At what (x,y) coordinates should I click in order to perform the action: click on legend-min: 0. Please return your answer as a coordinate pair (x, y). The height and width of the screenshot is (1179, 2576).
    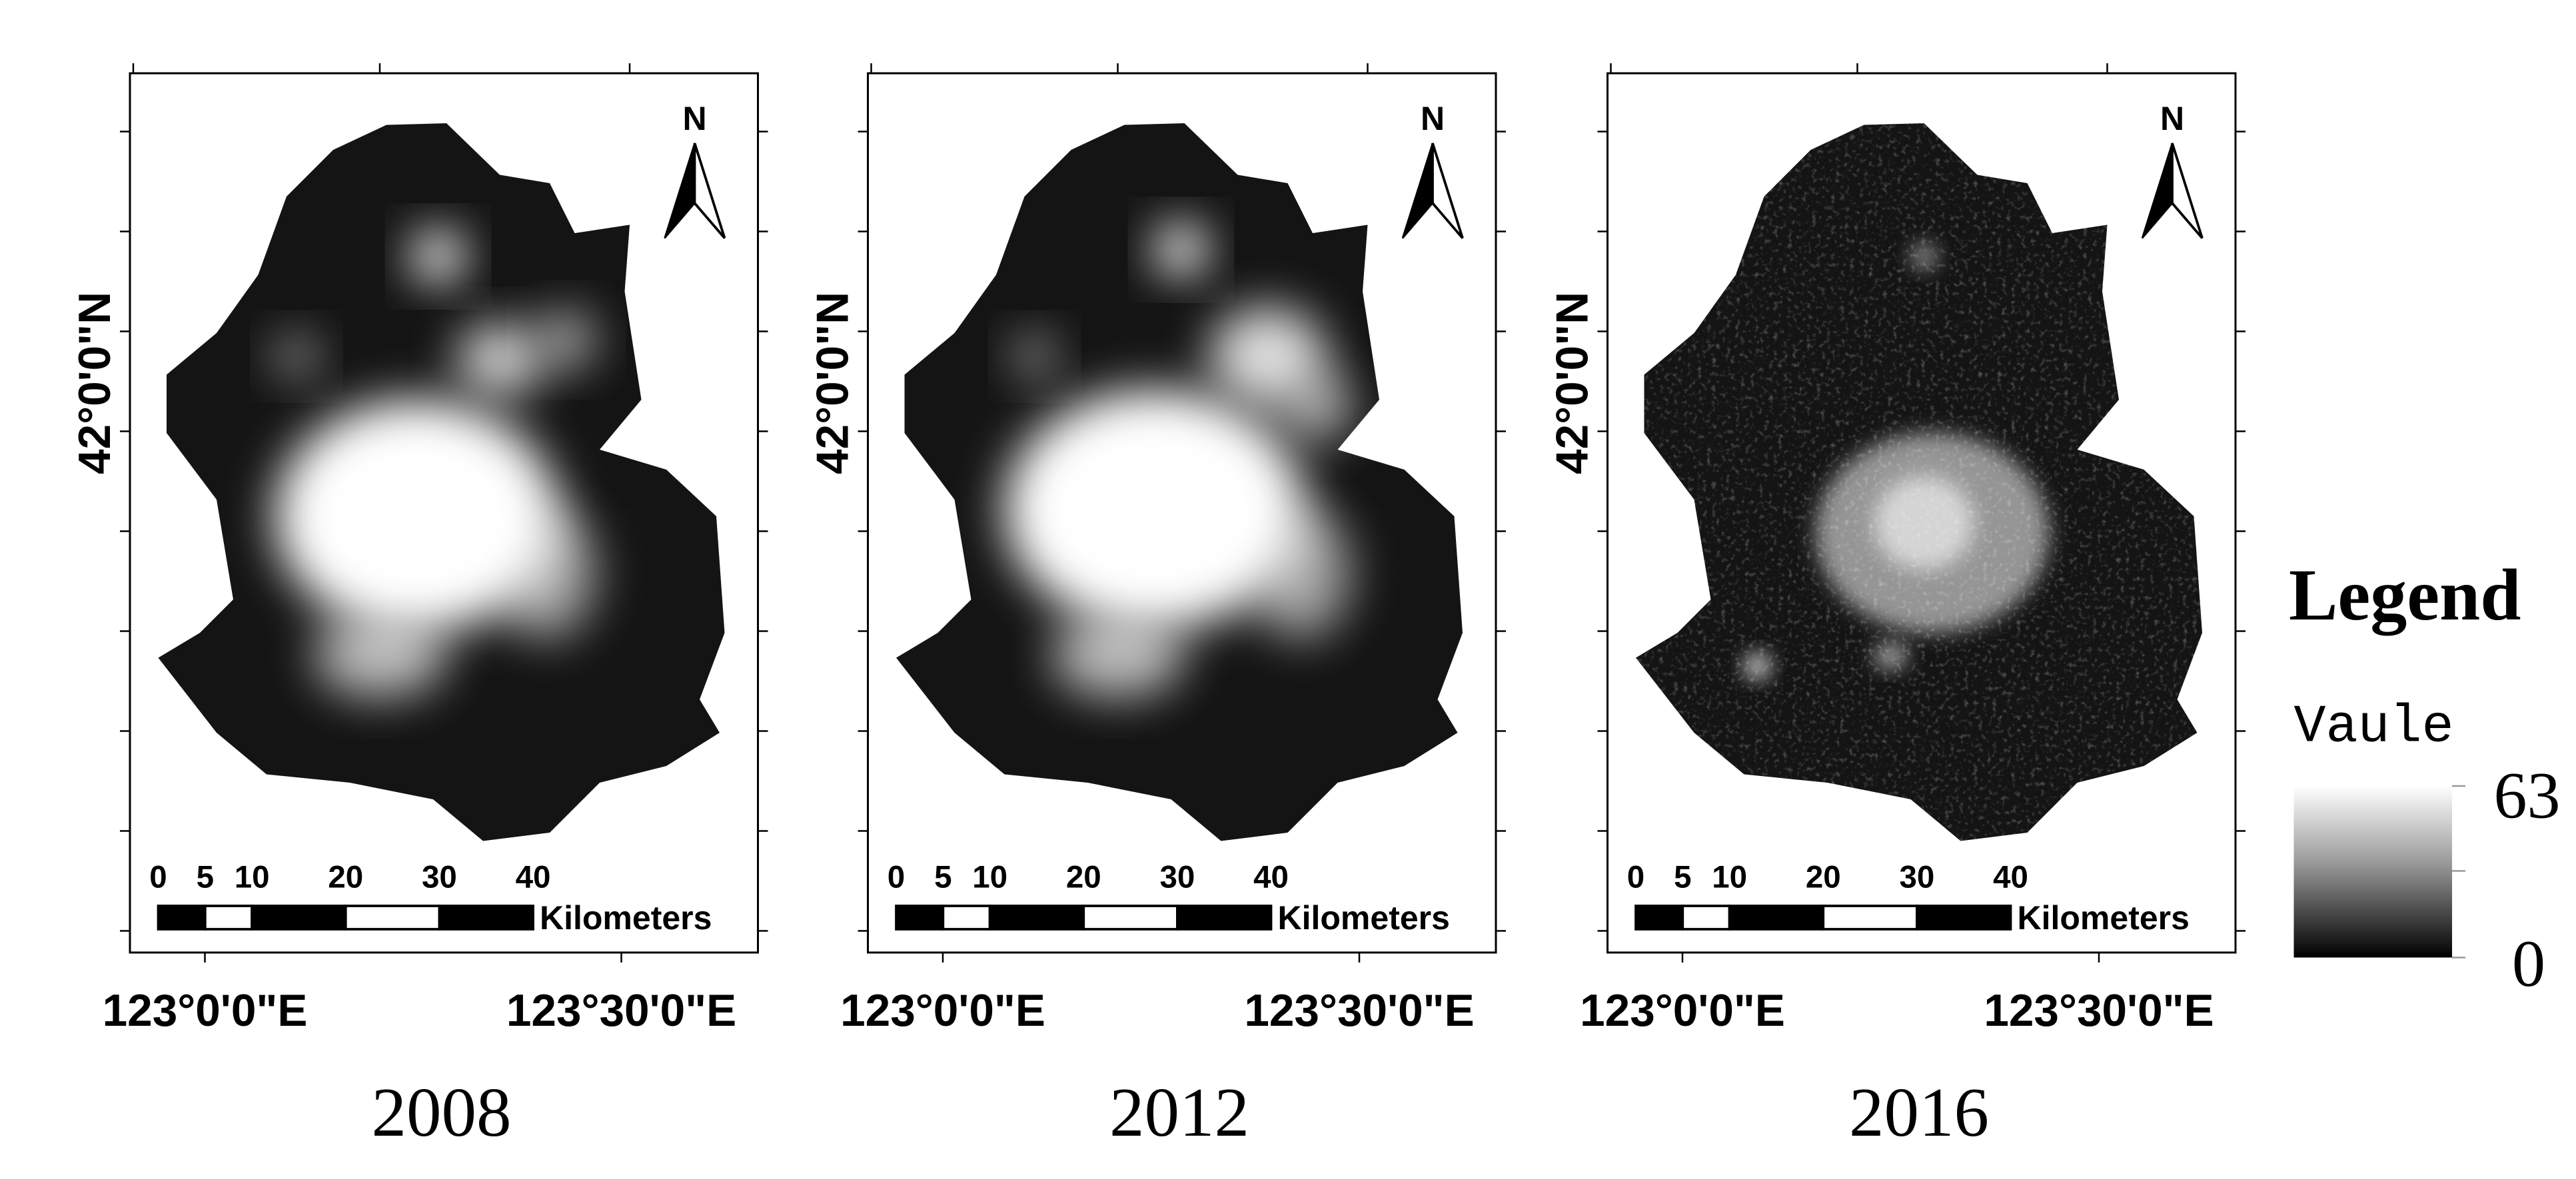
    Looking at the image, I should click on (2528, 963).